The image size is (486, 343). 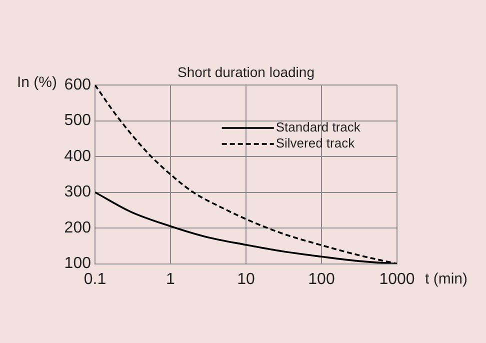 What do you see at coordinates (446, 279) in the screenshot?
I see `x-axis-title: t (min)` at bounding box center [446, 279].